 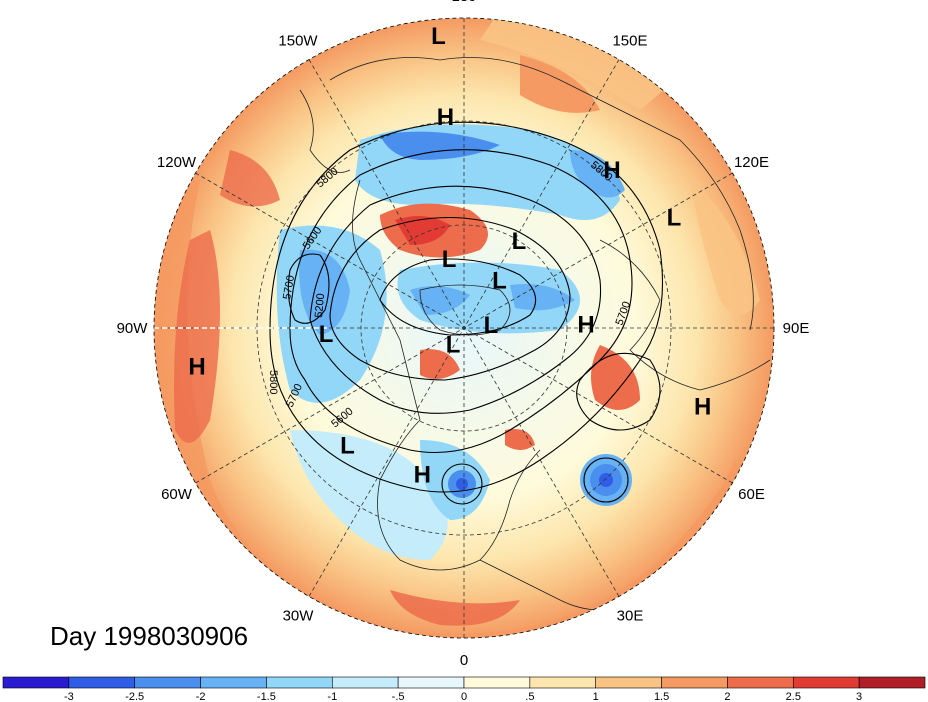 I want to click on page-title: Day 1998030906, so click(x=149, y=636).